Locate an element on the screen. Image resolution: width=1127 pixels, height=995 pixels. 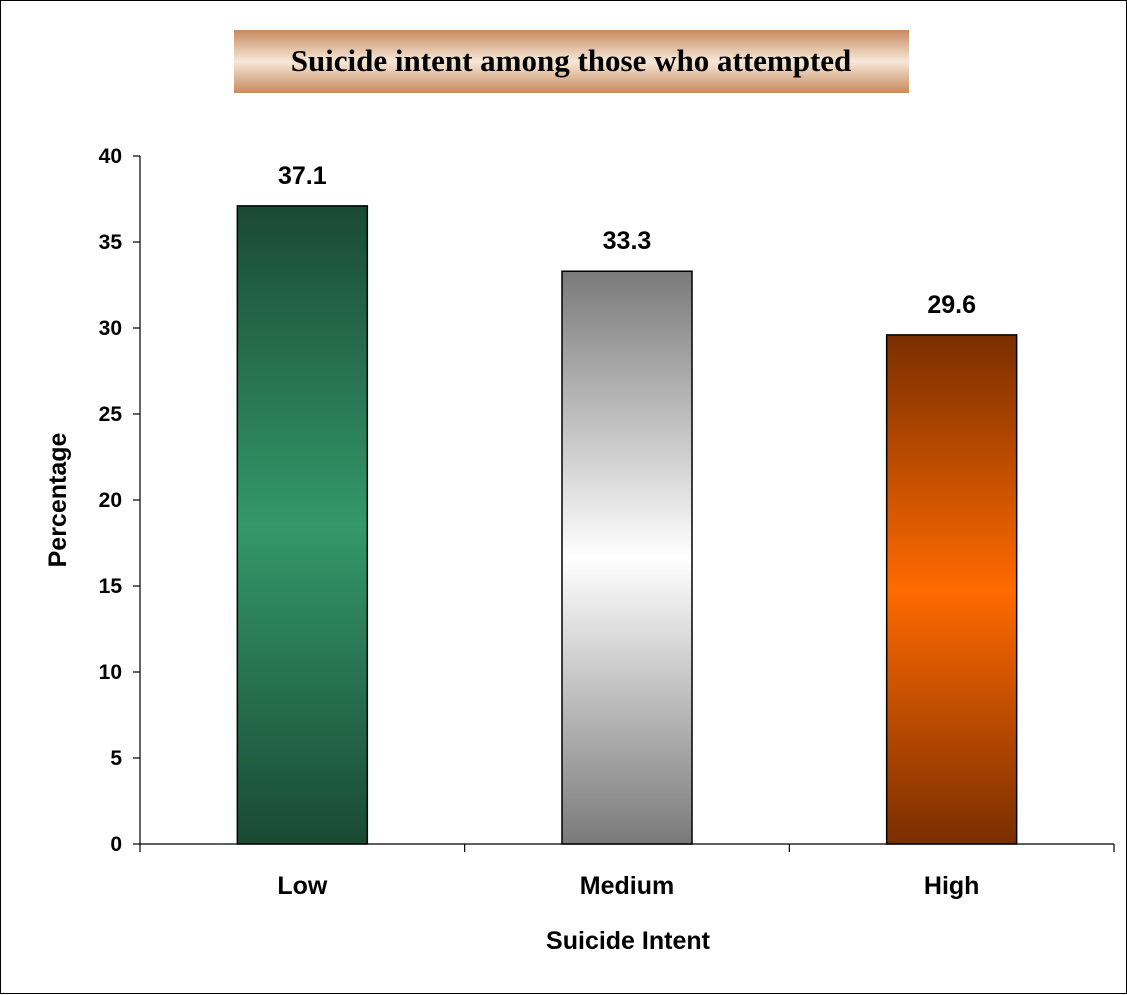
data-label-medium: 33.3 is located at coordinates (627, 241).